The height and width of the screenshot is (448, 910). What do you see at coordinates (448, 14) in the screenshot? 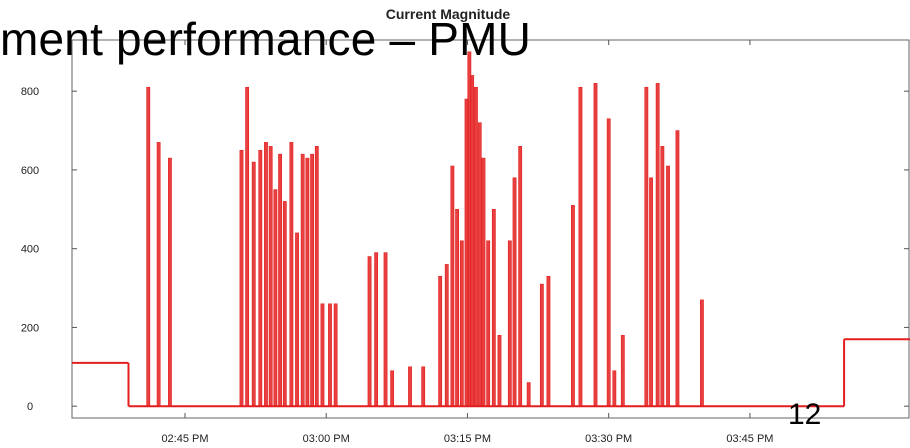
I see `chart-title: Current Magnitude` at bounding box center [448, 14].